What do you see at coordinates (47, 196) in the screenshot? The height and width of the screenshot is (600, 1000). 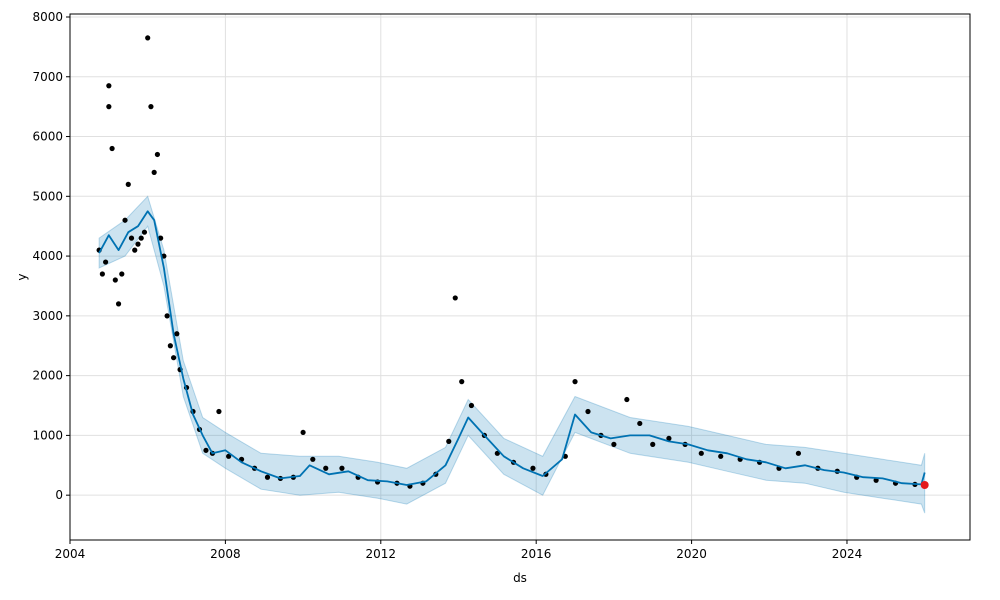 I see `y-tick-label: 5000` at bounding box center [47, 196].